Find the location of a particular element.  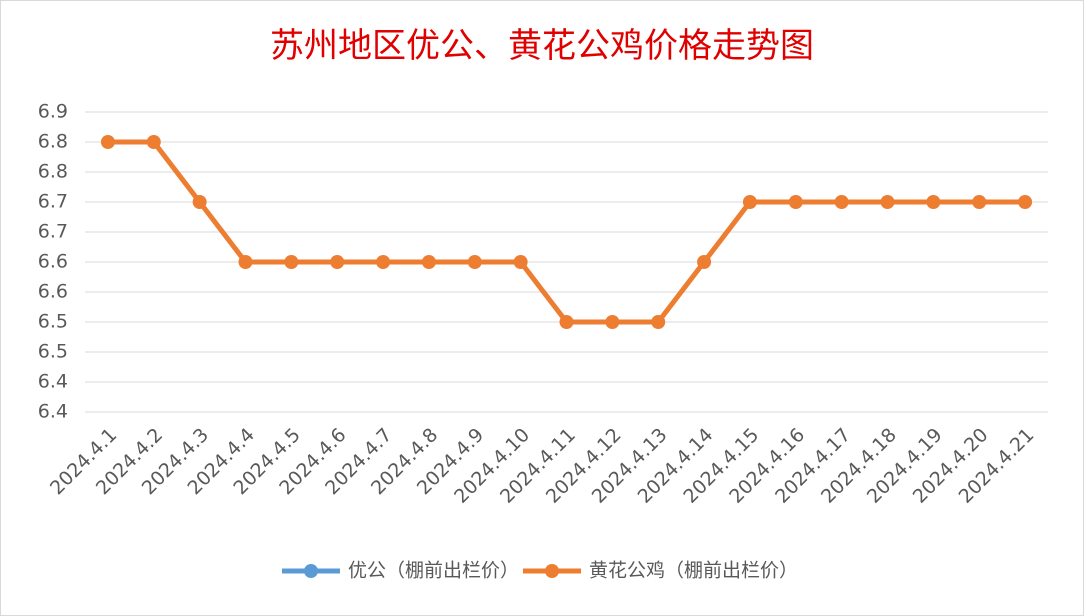

legend-label: 黄花公鸡（棚前出栏价） is located at coordinates (693, 571).